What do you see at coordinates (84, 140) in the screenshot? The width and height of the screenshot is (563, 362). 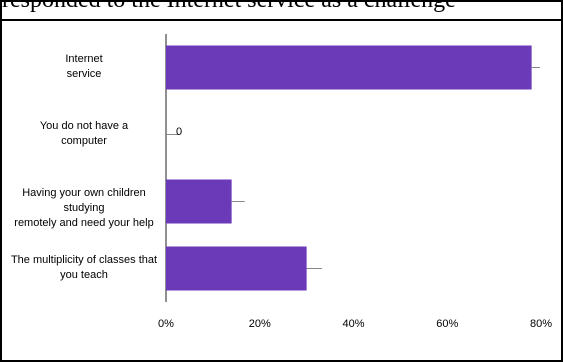 I see `category-label-line: computer` at bounding box center [84, 140].